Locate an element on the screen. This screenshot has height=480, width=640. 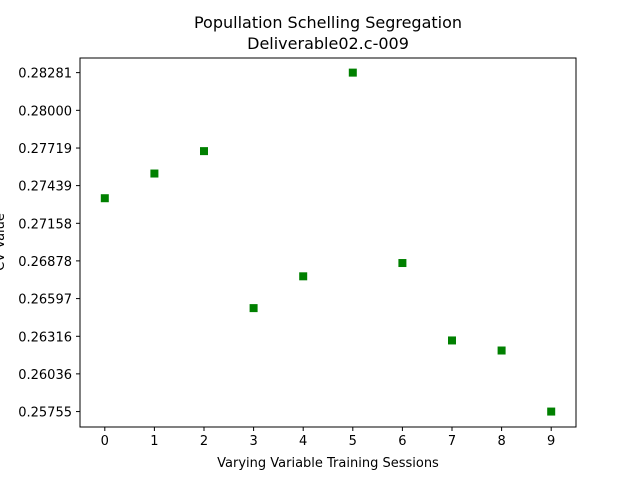
x-axis-label: Varying Variable Training Sessions is located at coordinates (328, 463).